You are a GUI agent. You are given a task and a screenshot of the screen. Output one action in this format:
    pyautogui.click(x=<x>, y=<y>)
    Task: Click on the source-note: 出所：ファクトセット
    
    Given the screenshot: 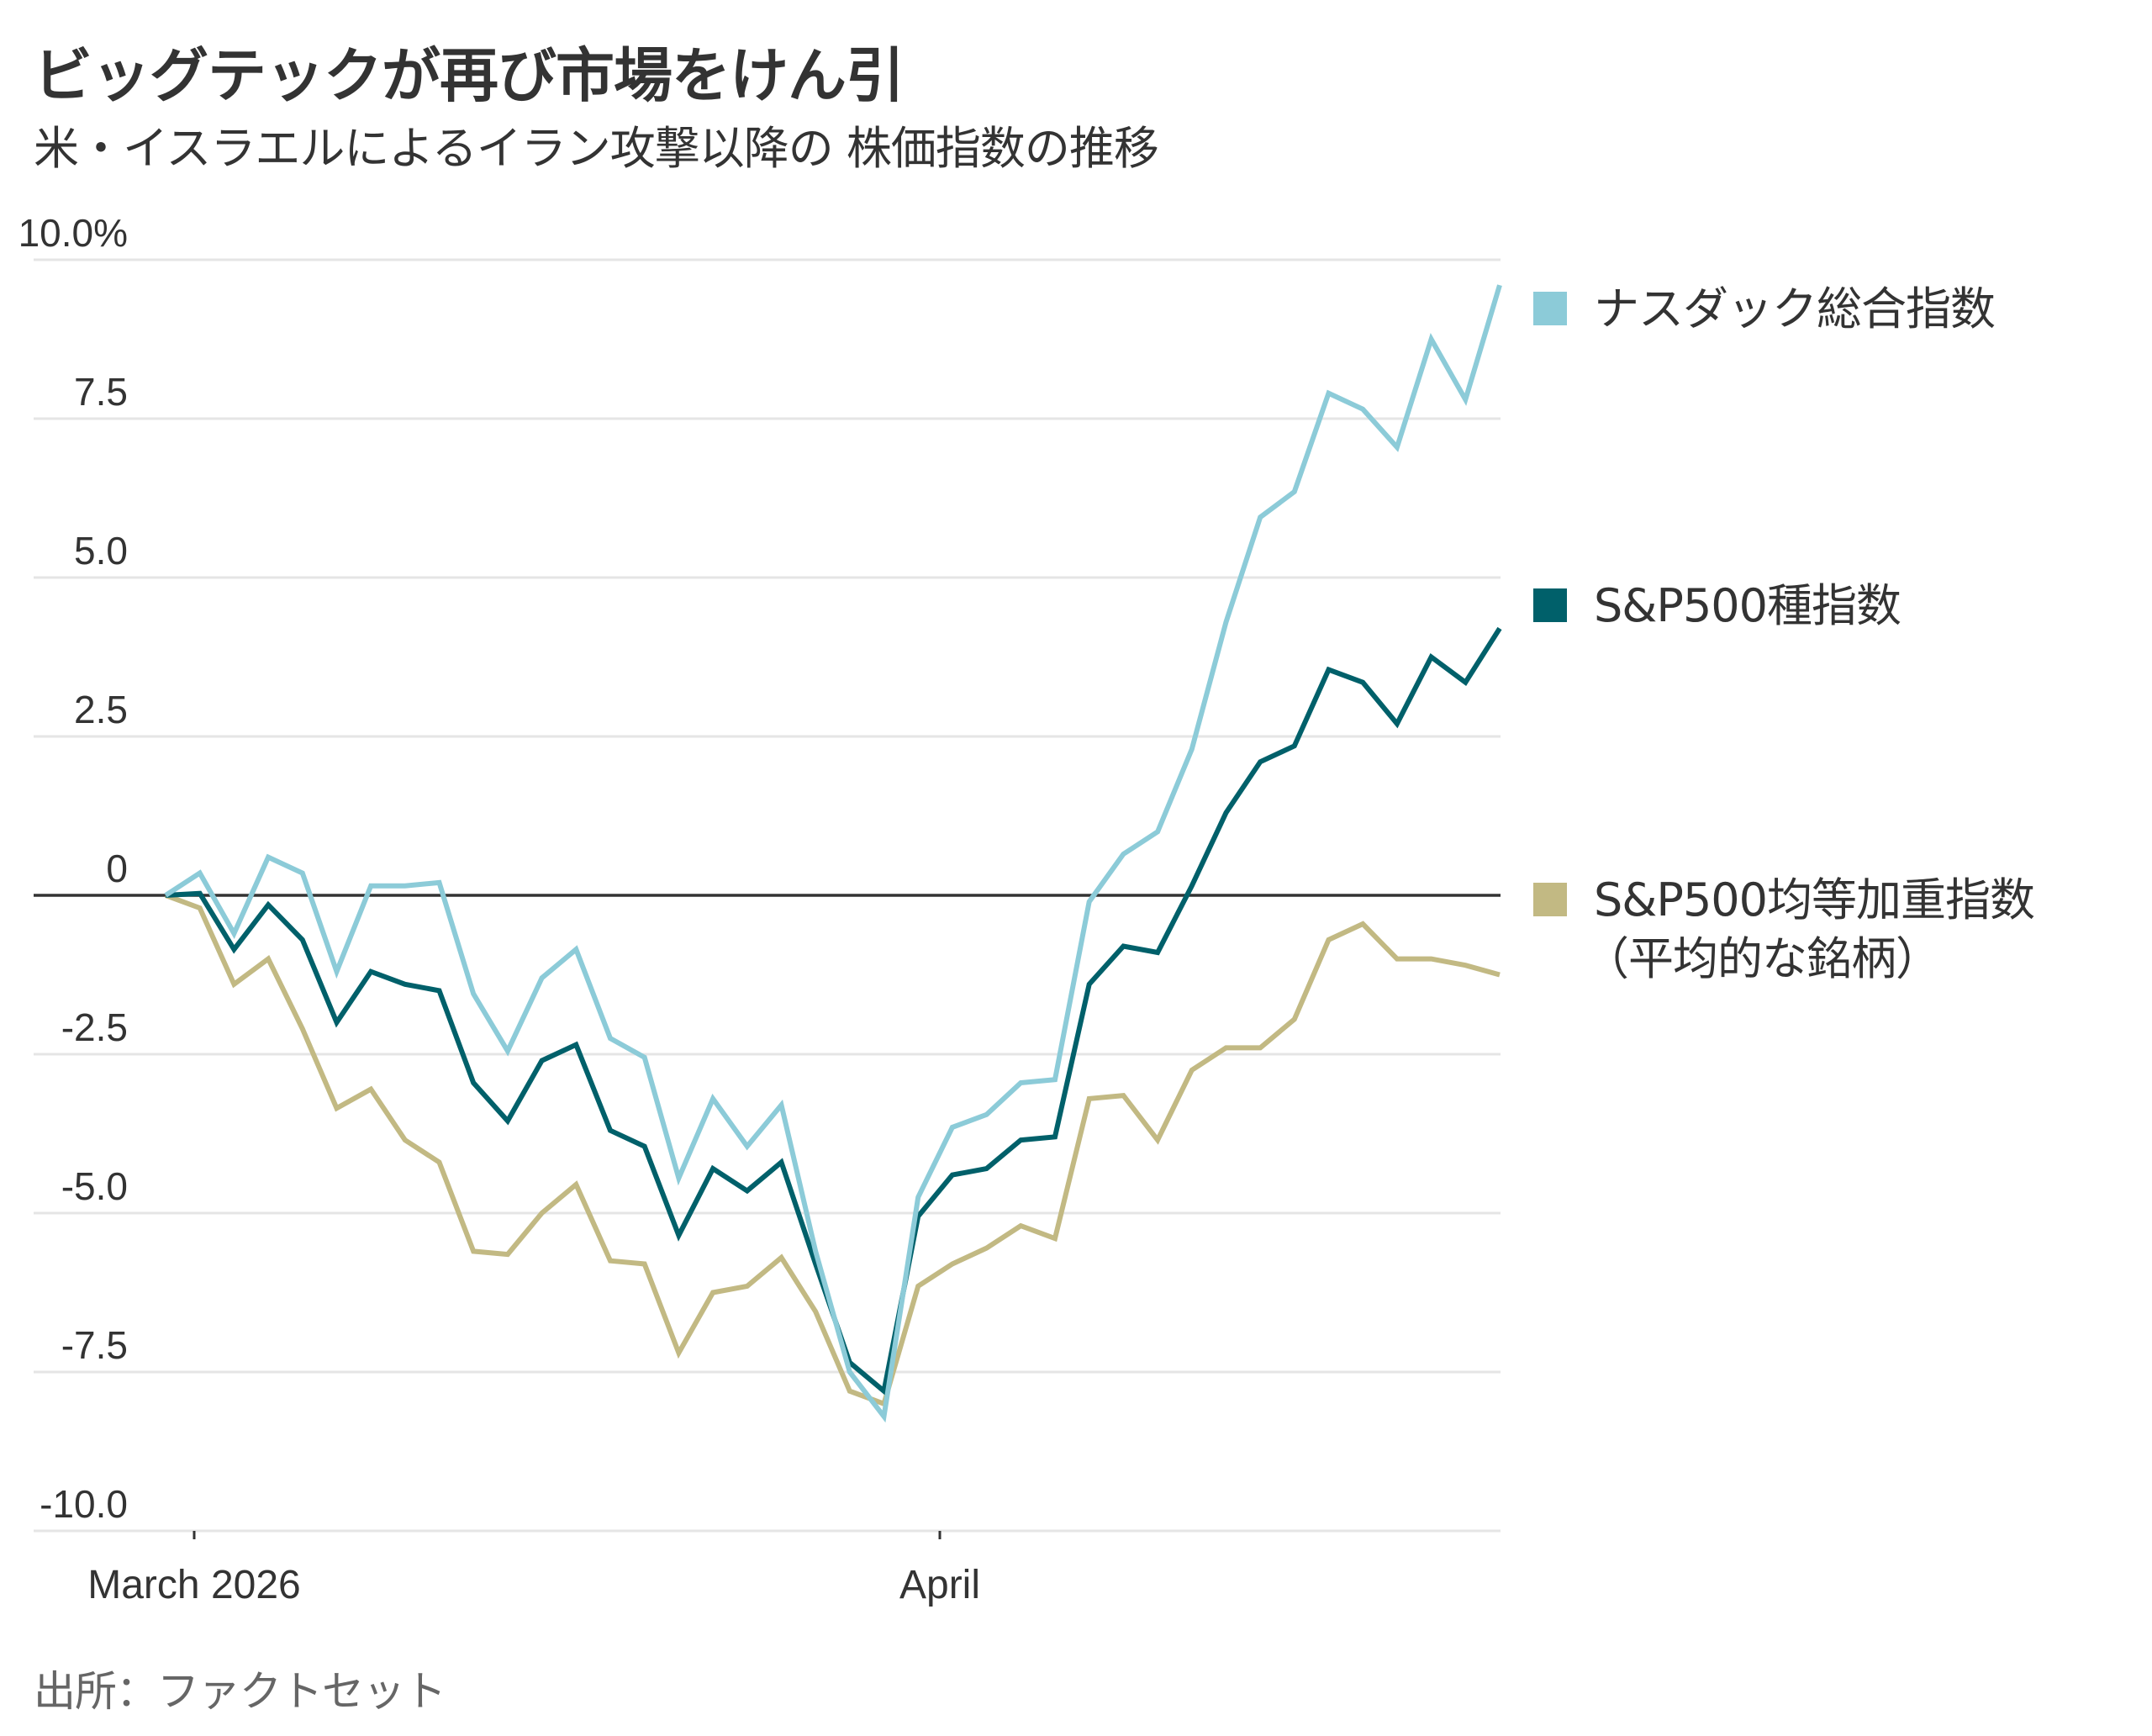 What is the action you would take?
    pyautogui.click(x=240, y=1691)
    